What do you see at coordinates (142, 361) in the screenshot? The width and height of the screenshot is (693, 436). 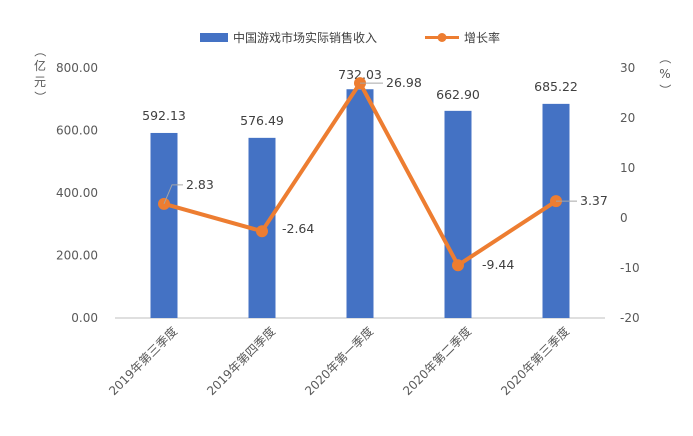 I see `category-label: 2019年第三季度` at bounding box center [142, 361].